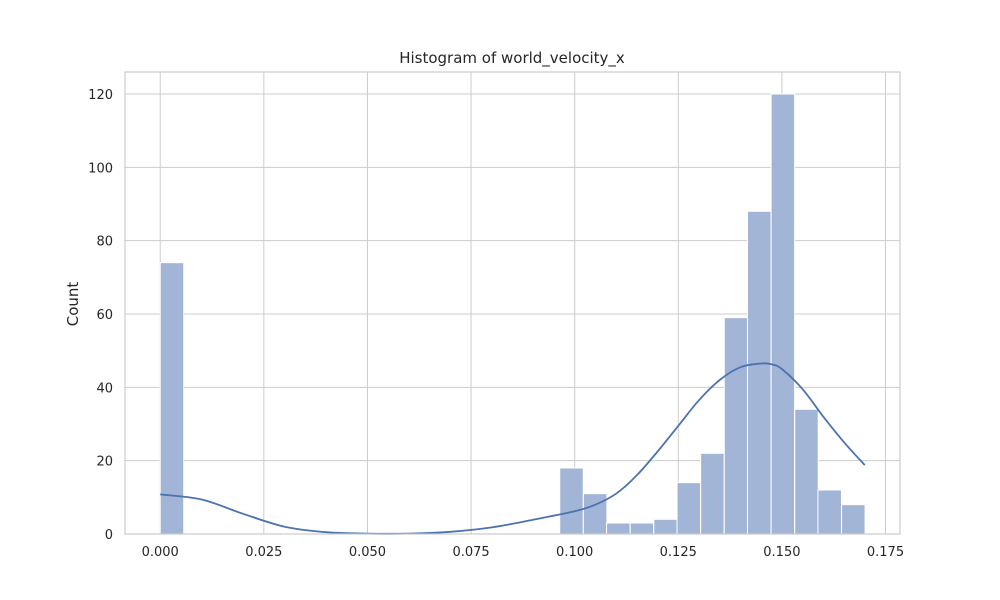 The height and width of the screenshot is (600, 1000). What do you see at coordinates (100, 95) in the screenshot?
I see `y-tick-label: 120` at bounding box center [100, 95].